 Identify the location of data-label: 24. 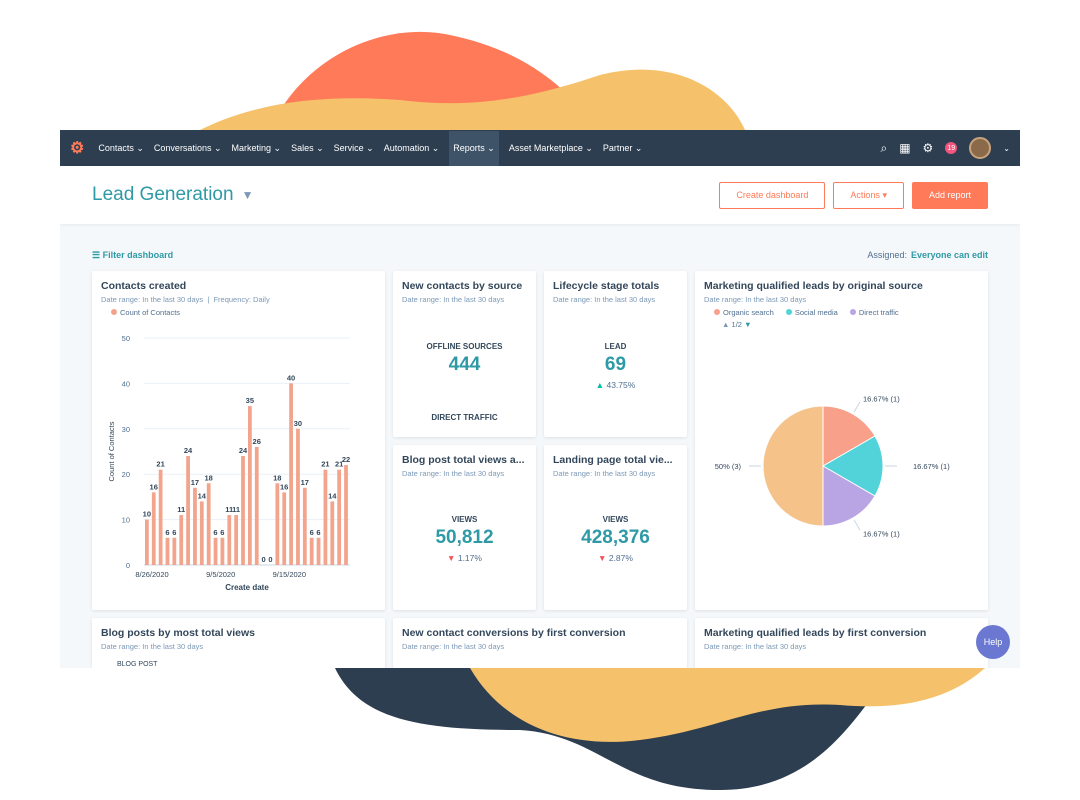
(243, 450).